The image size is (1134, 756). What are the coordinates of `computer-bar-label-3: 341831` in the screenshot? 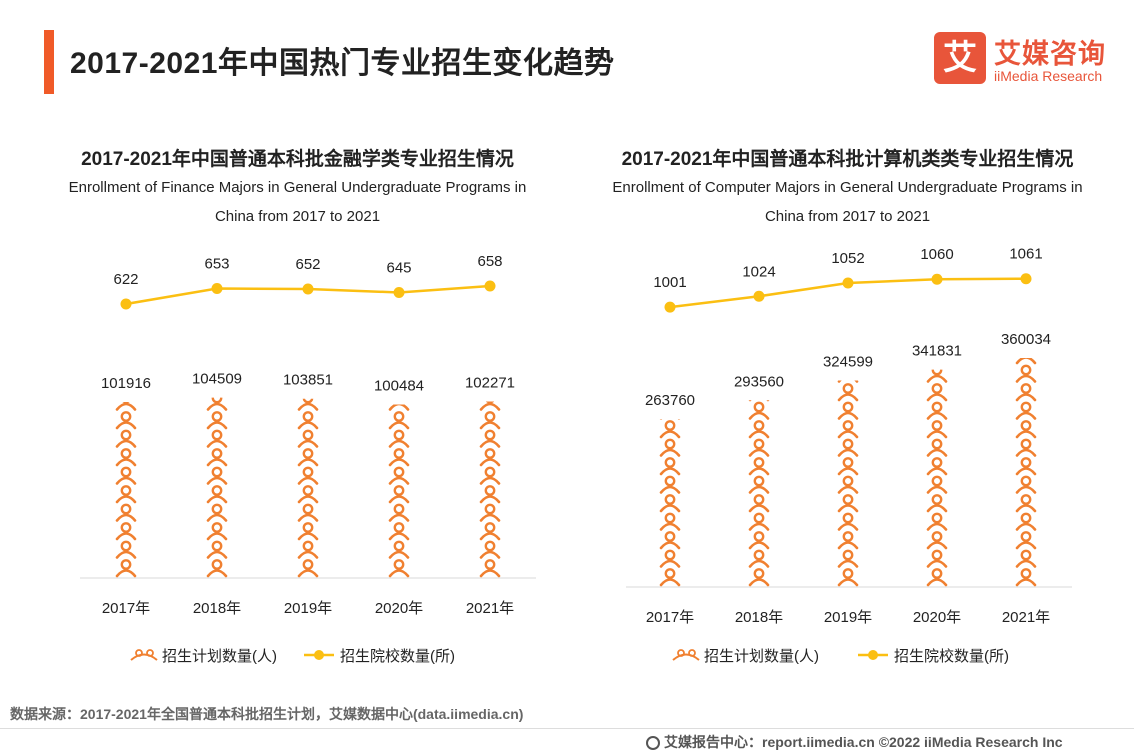 It's located at (937, 351).